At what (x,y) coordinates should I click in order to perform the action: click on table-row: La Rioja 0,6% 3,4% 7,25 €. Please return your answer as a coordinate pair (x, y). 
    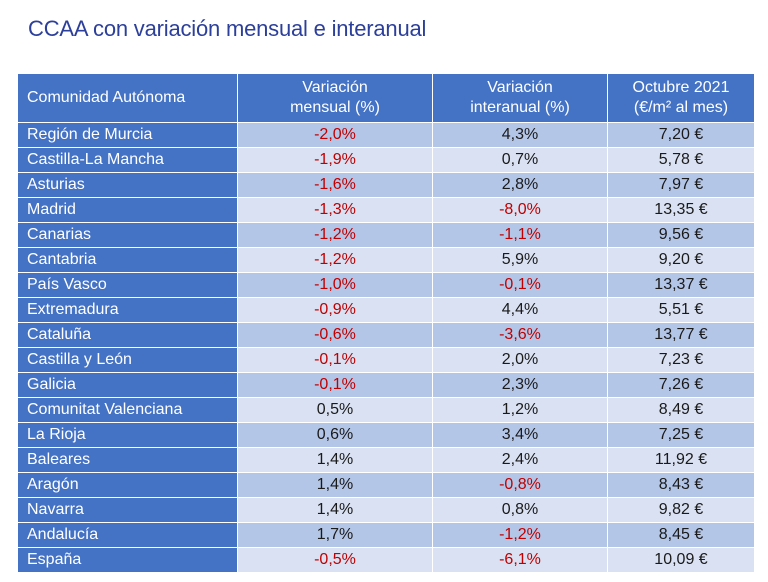
    Looking at the image, I should click on (386, 434).